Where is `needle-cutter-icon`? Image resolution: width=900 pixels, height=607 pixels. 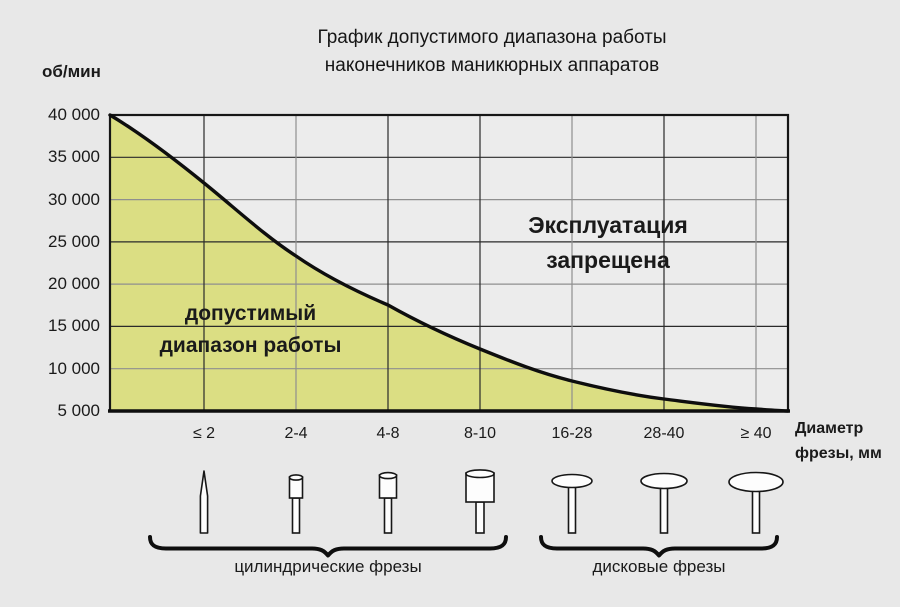
needle-cutter-icon is located at coordinates (204, 502).